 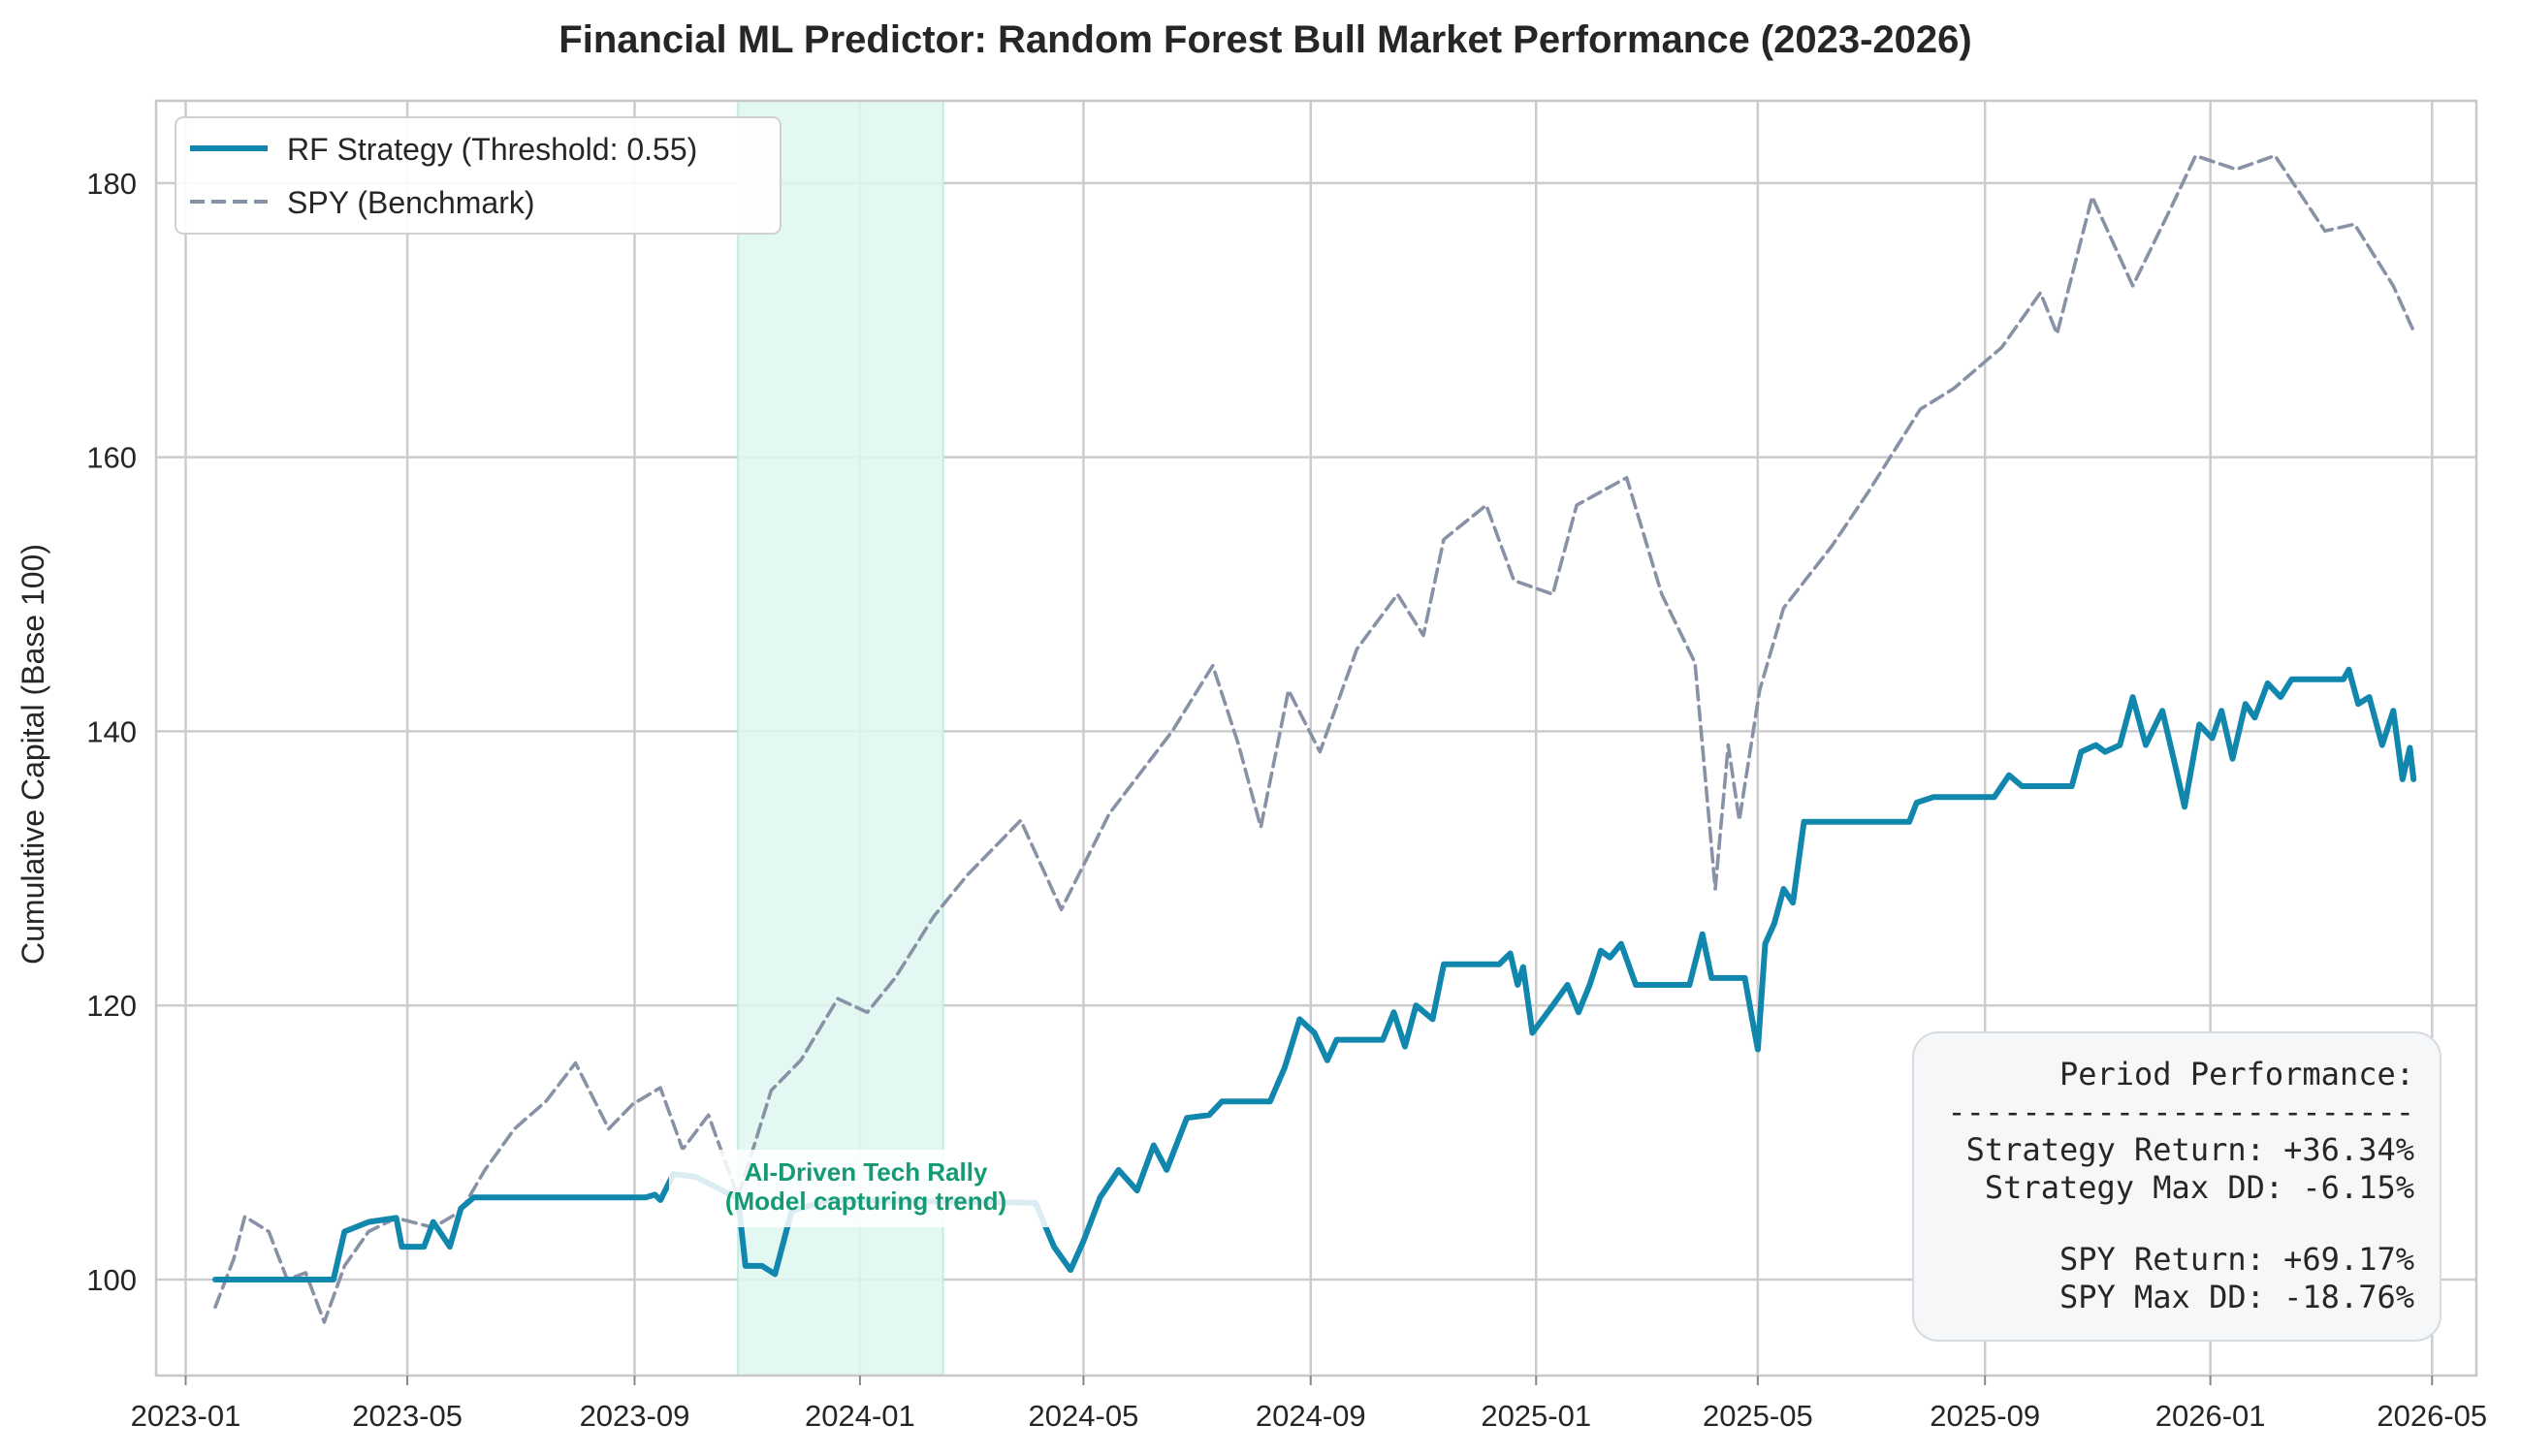 What do you see at coordinates (2432, 1416) in the screenshot?
I see `x-tick-label: 2026-05` at bounding box center [2432, 1416].